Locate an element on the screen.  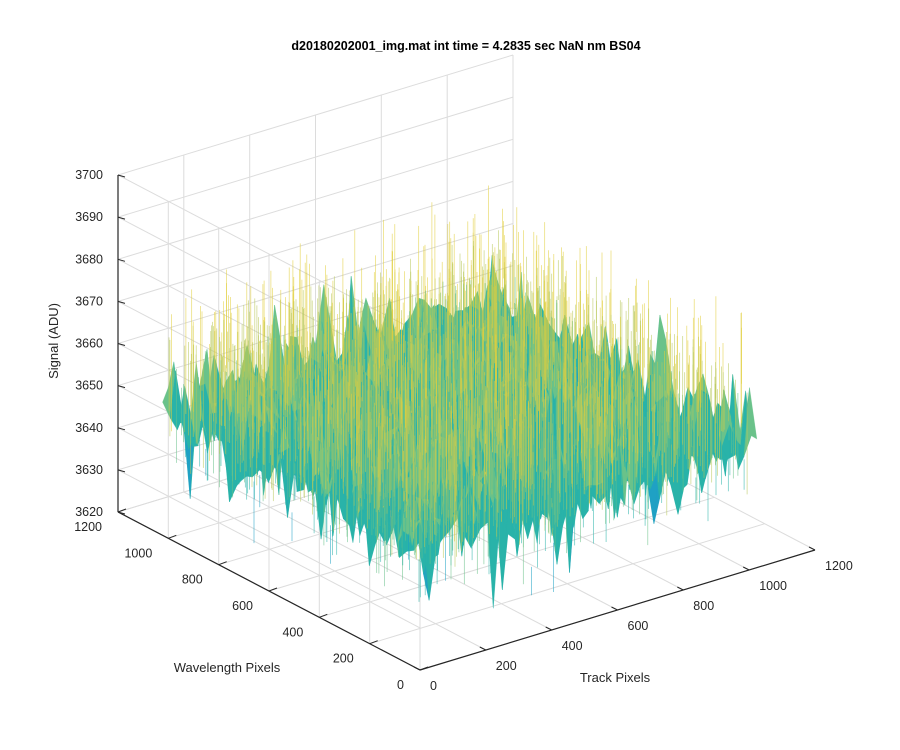
y-tick-label: 200 is located at coordinates (343, 659).